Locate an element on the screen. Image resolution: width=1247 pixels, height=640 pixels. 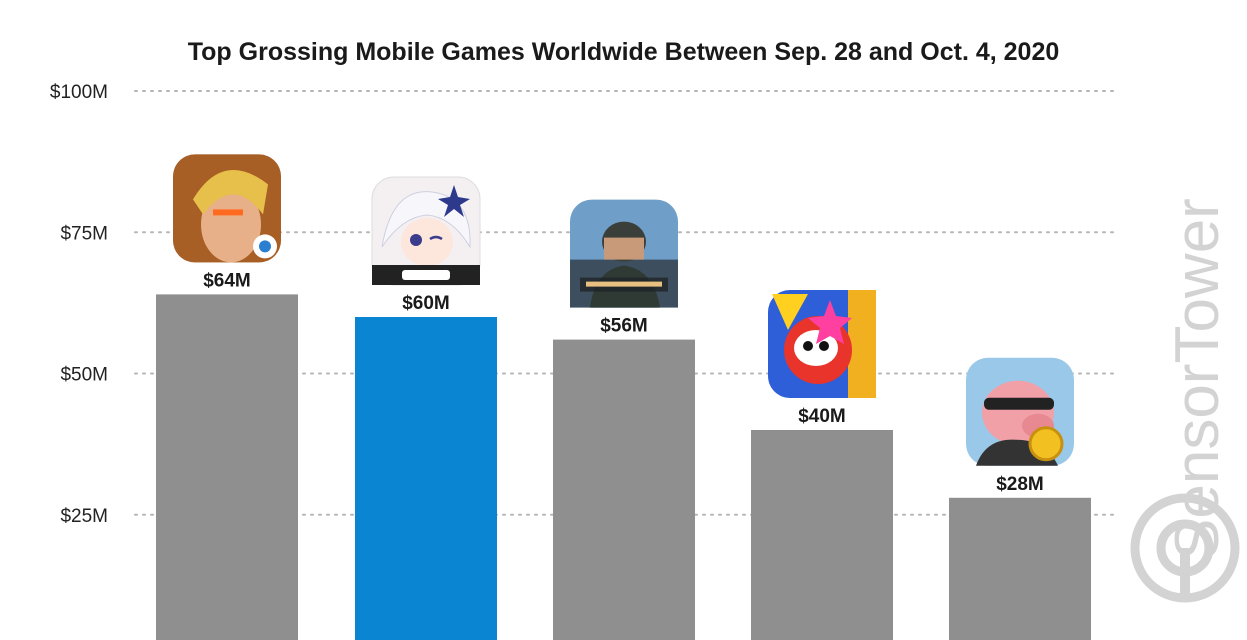
y-tick-label: $75M is located at coordinates (84, 233).